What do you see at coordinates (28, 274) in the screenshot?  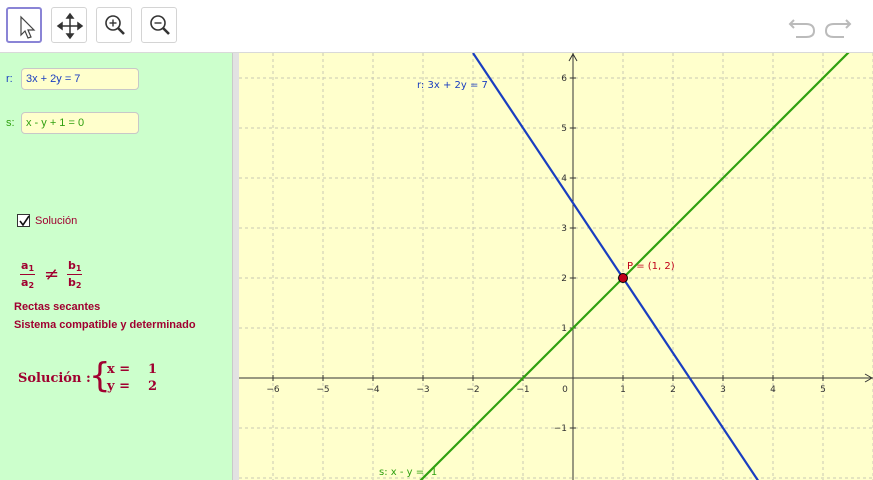 I see `fraction-a1-a2: a1 a2` at bounding box center [28, 274].